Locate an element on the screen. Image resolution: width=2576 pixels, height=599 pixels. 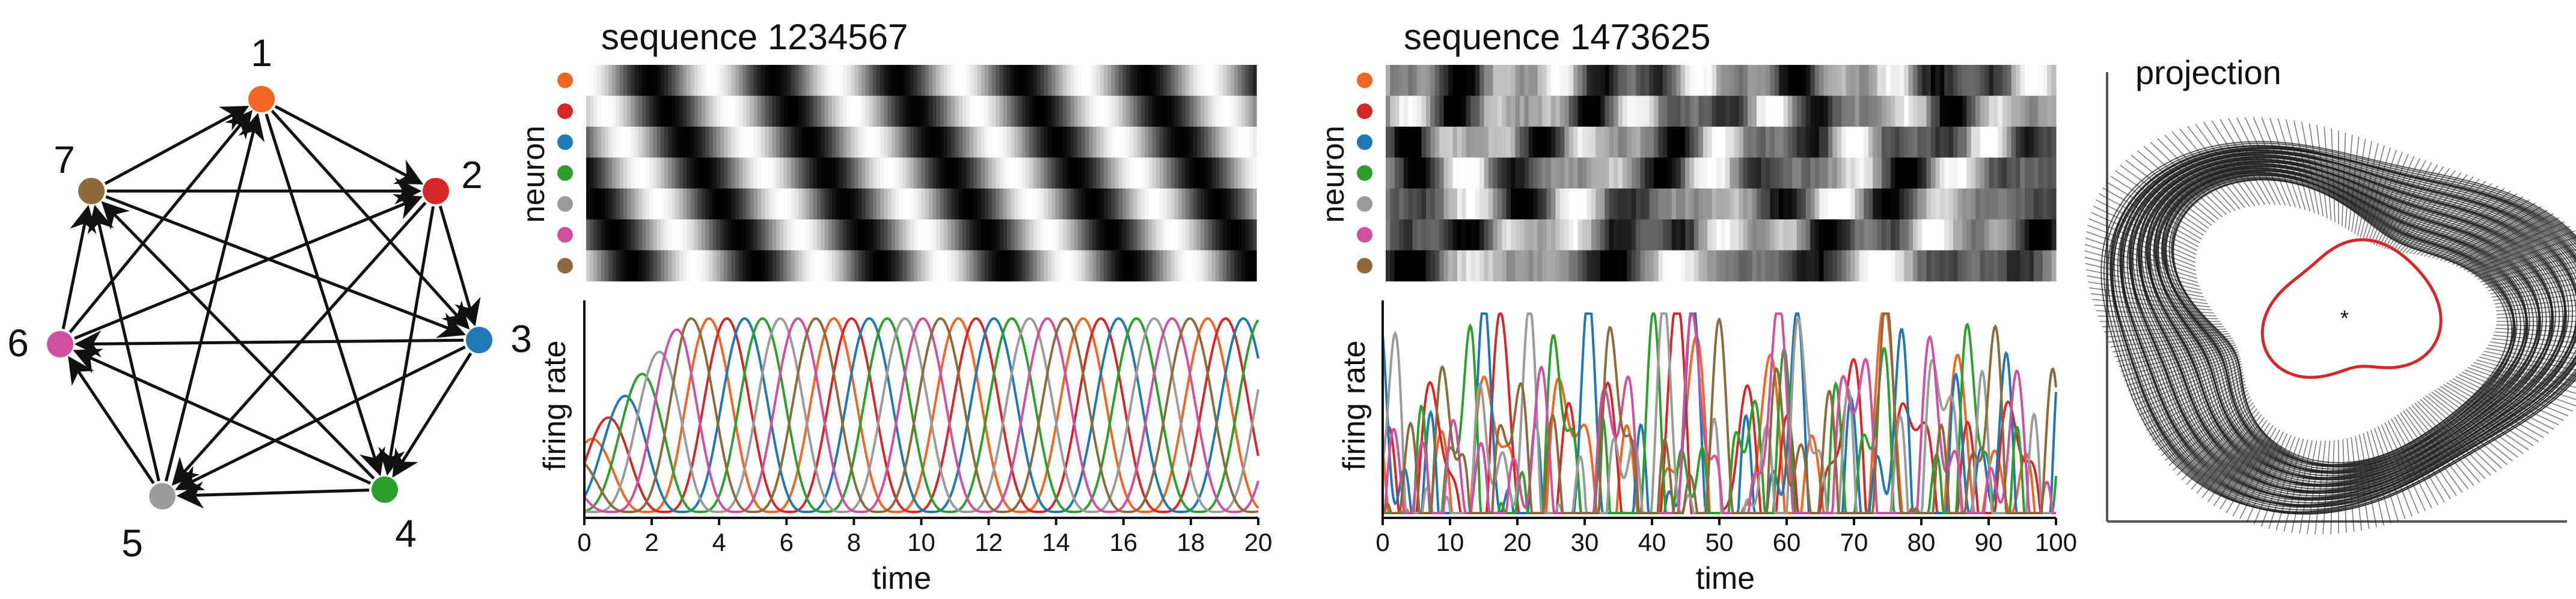
x-tick-label: 2 is located at coordinates (651, 542).